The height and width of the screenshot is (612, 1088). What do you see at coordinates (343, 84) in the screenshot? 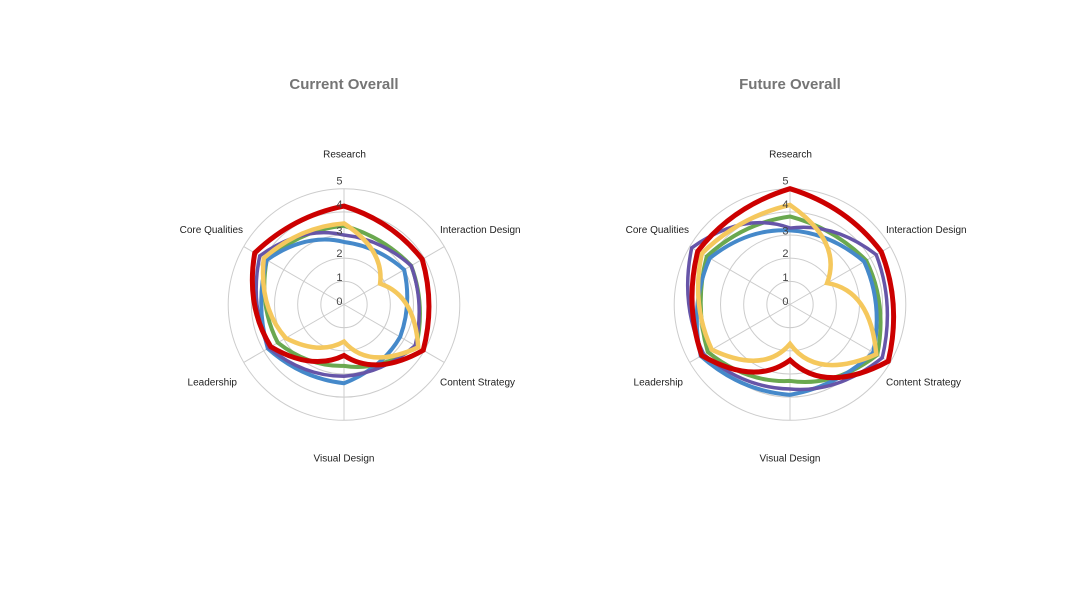
I see `svg-text: Current Overall` at bounding box center [343, 84].